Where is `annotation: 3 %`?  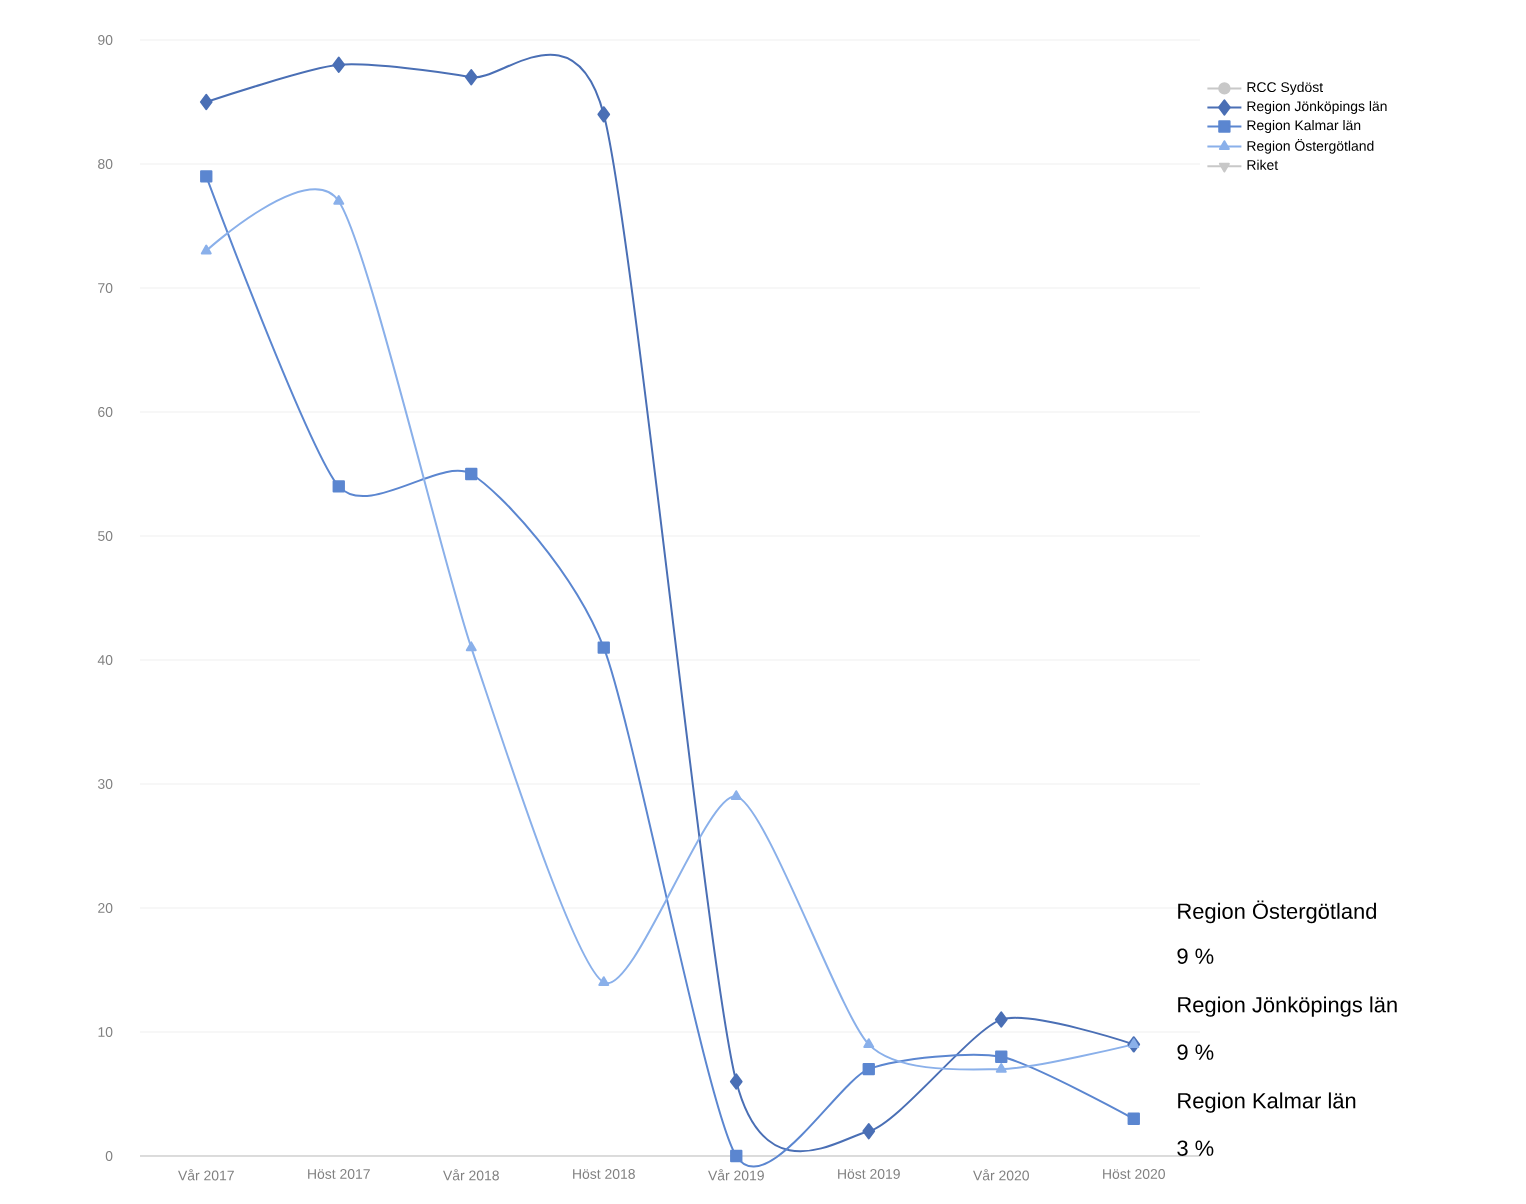 annotation: 3 % is located at coordinates (1195, 1148).